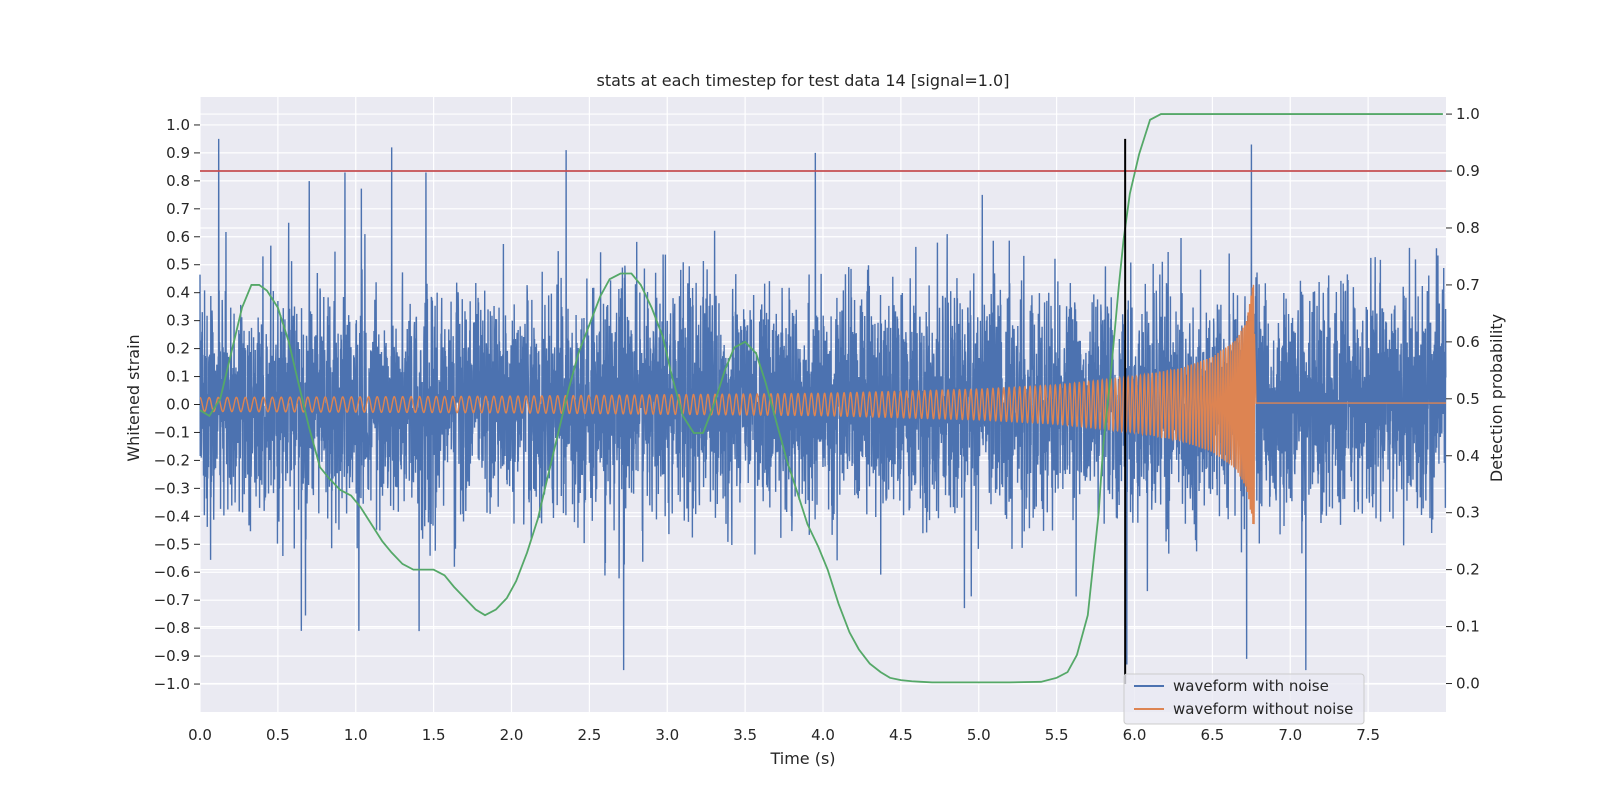 The height and width of the screenshot is (800, 1600). I want to click on y-right-tick-label: 0.4, so click(1468, 456).